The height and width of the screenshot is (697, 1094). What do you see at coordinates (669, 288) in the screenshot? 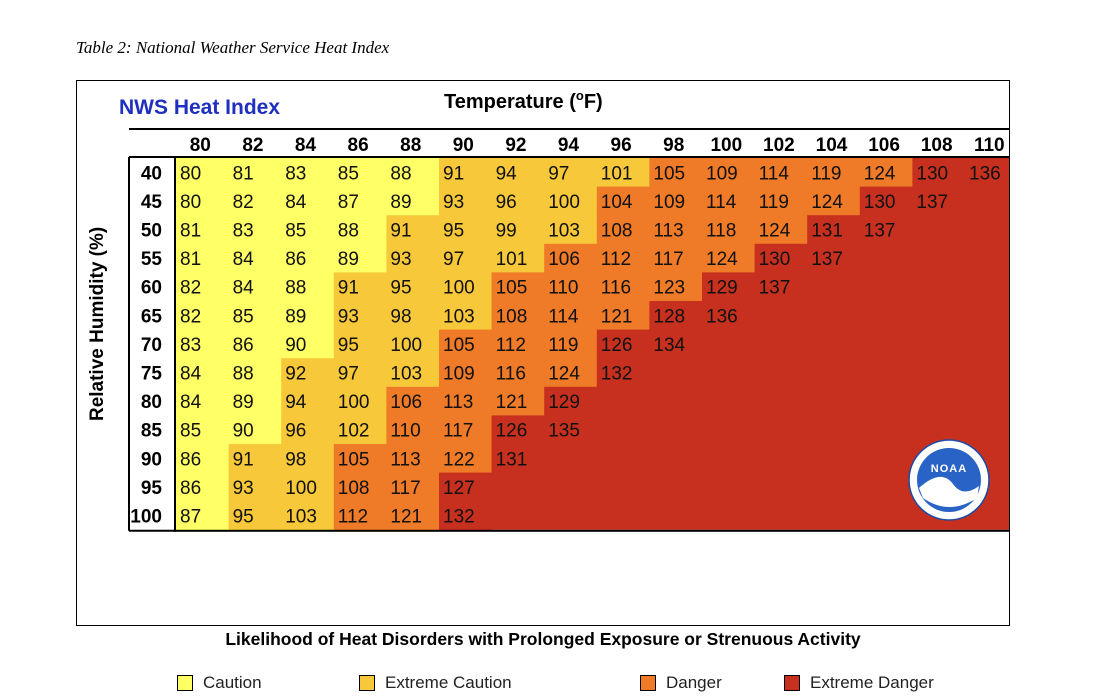
I see `heat-cell-value: 123` at bounding box center [669, 288].